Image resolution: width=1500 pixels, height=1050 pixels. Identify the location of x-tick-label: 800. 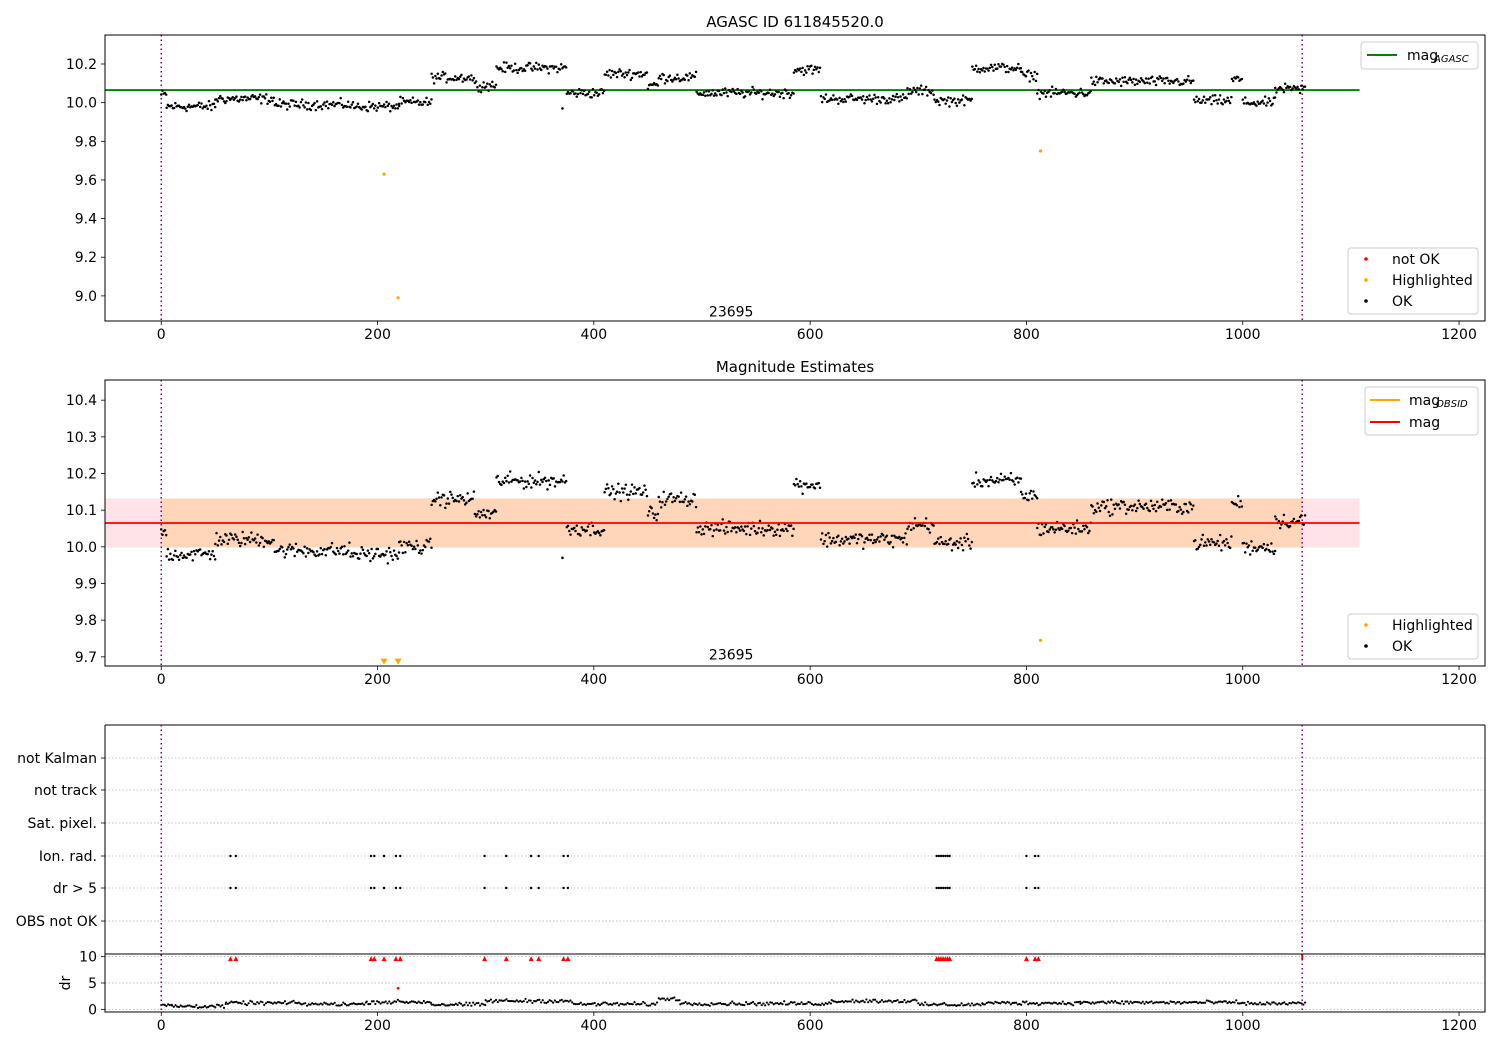
(1026, 1026).